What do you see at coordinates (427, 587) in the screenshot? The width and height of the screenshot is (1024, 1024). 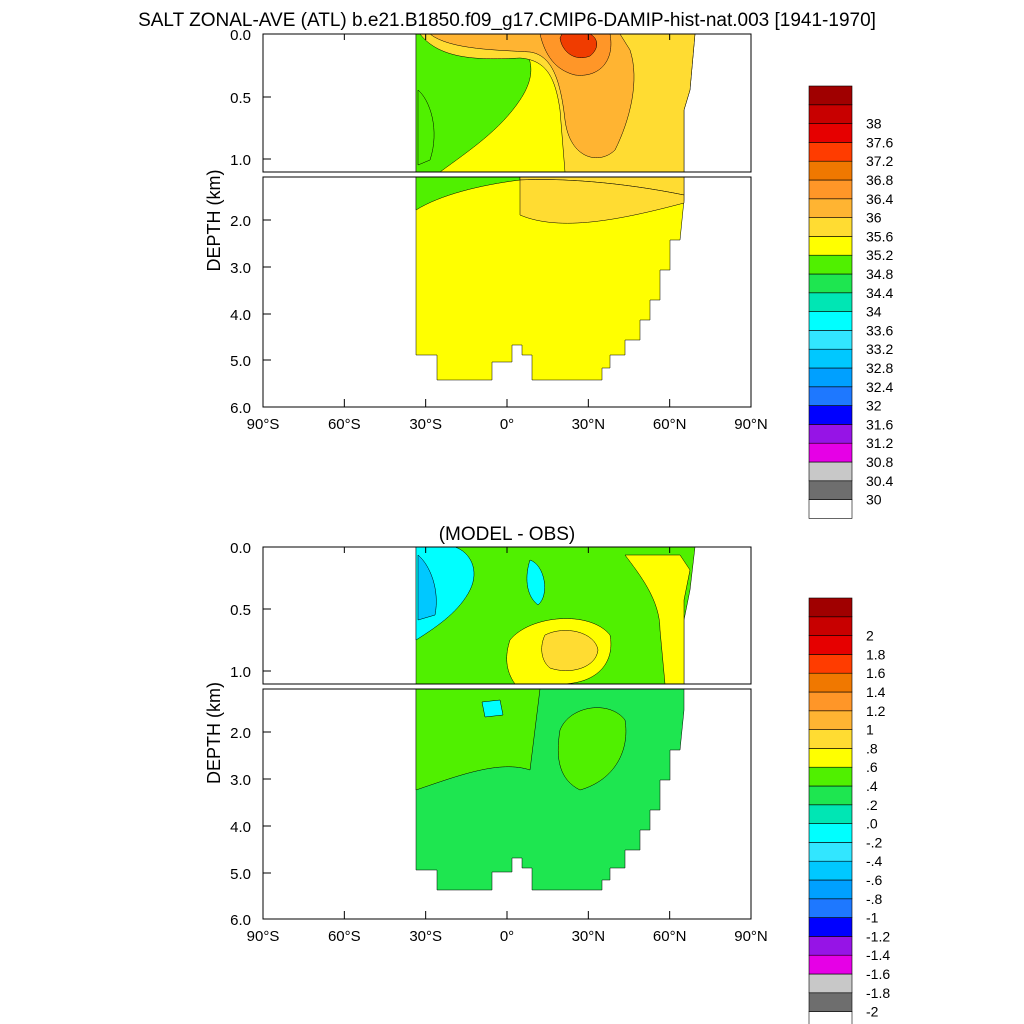 I see `contour-region-fresh-core` at bounding box center [427, 587].